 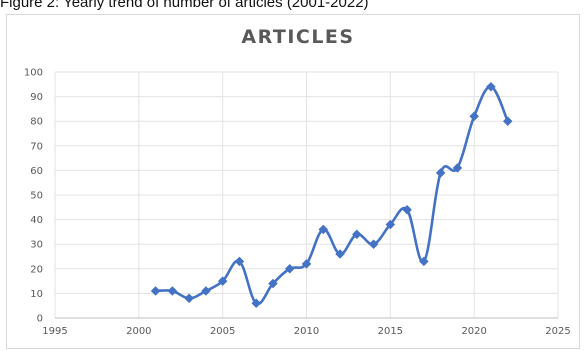 I want to click on x-tick-label-2020: 2020, so click(x=473, y=331).